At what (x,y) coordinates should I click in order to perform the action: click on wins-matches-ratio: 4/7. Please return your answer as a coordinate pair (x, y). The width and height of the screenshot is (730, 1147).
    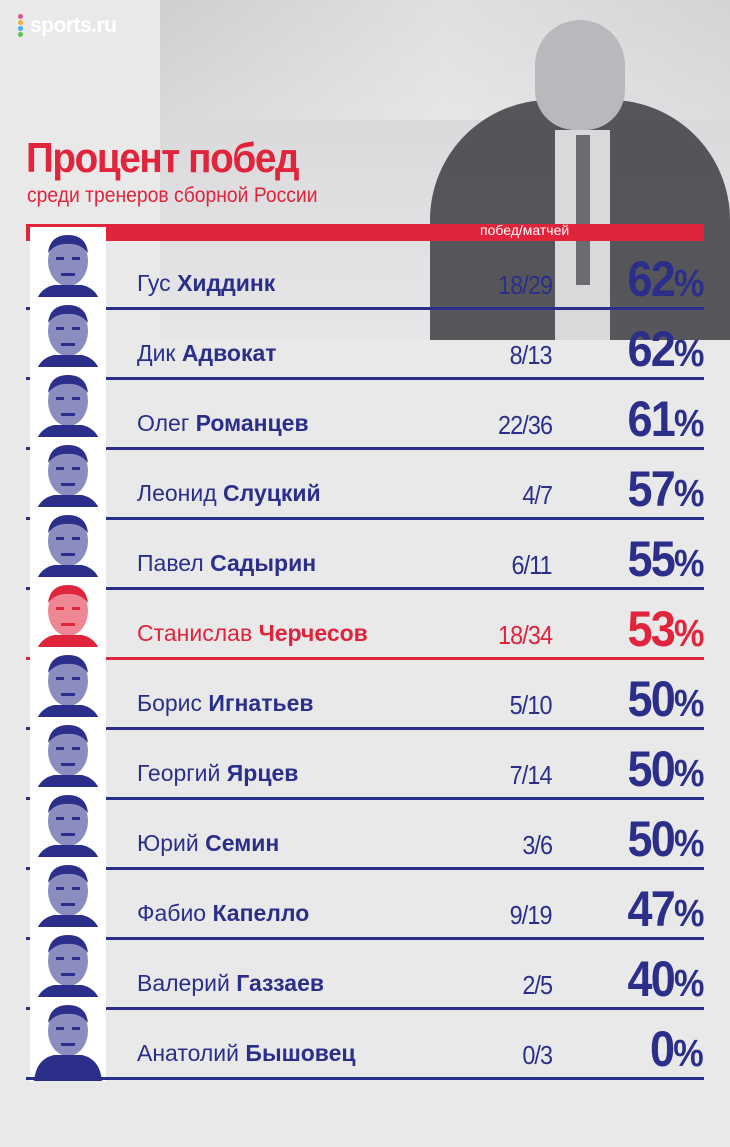
    Looking at the image, I should click on (537, 495).